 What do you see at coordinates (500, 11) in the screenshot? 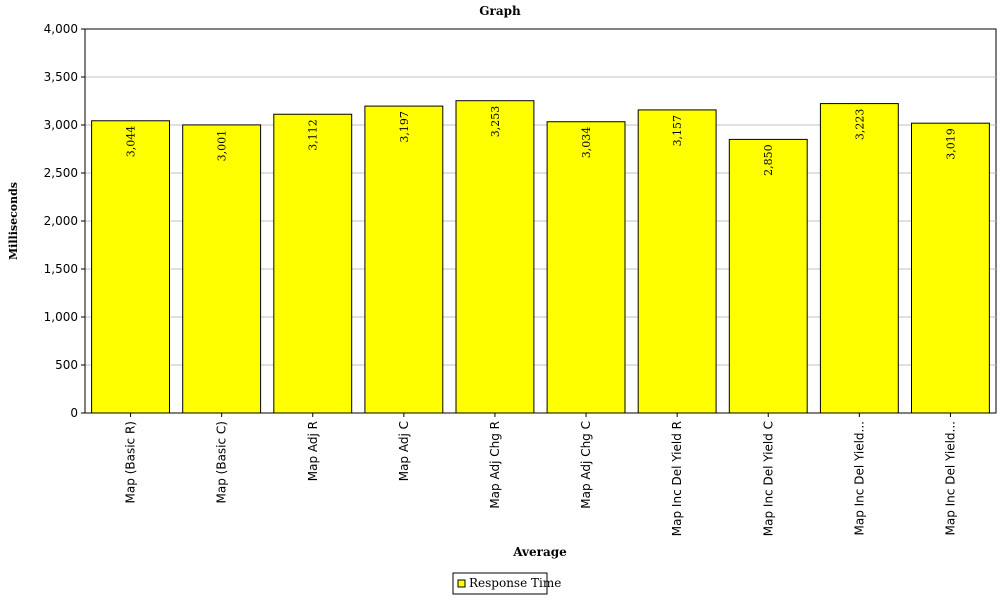
I see `chart-title: Graph` at bounding box center [500, 11].